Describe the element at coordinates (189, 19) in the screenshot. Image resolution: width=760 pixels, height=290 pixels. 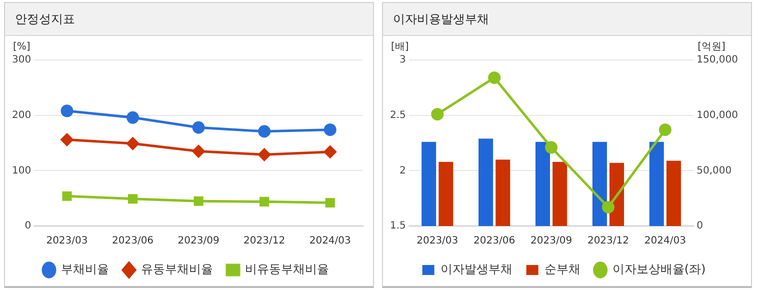
I see `chart-title: 안정성지표` at that location.